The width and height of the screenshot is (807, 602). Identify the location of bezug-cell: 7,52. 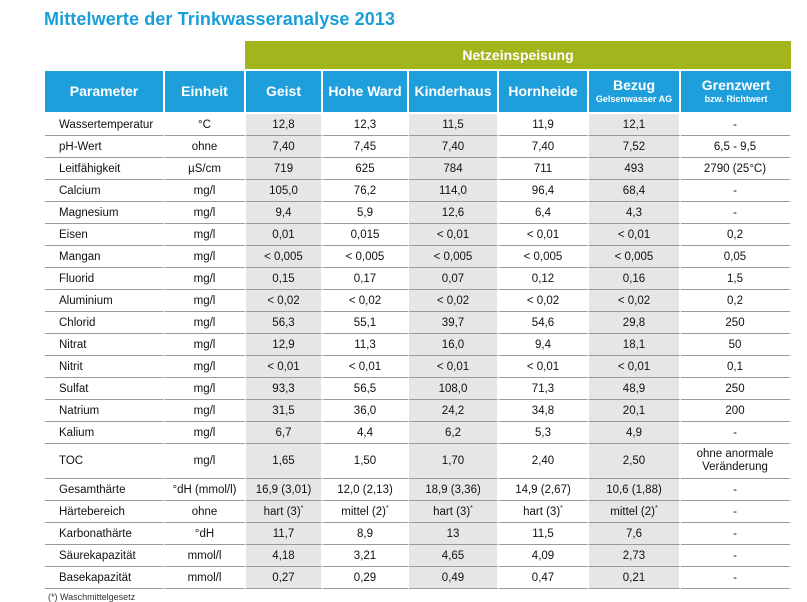
(635, 147).